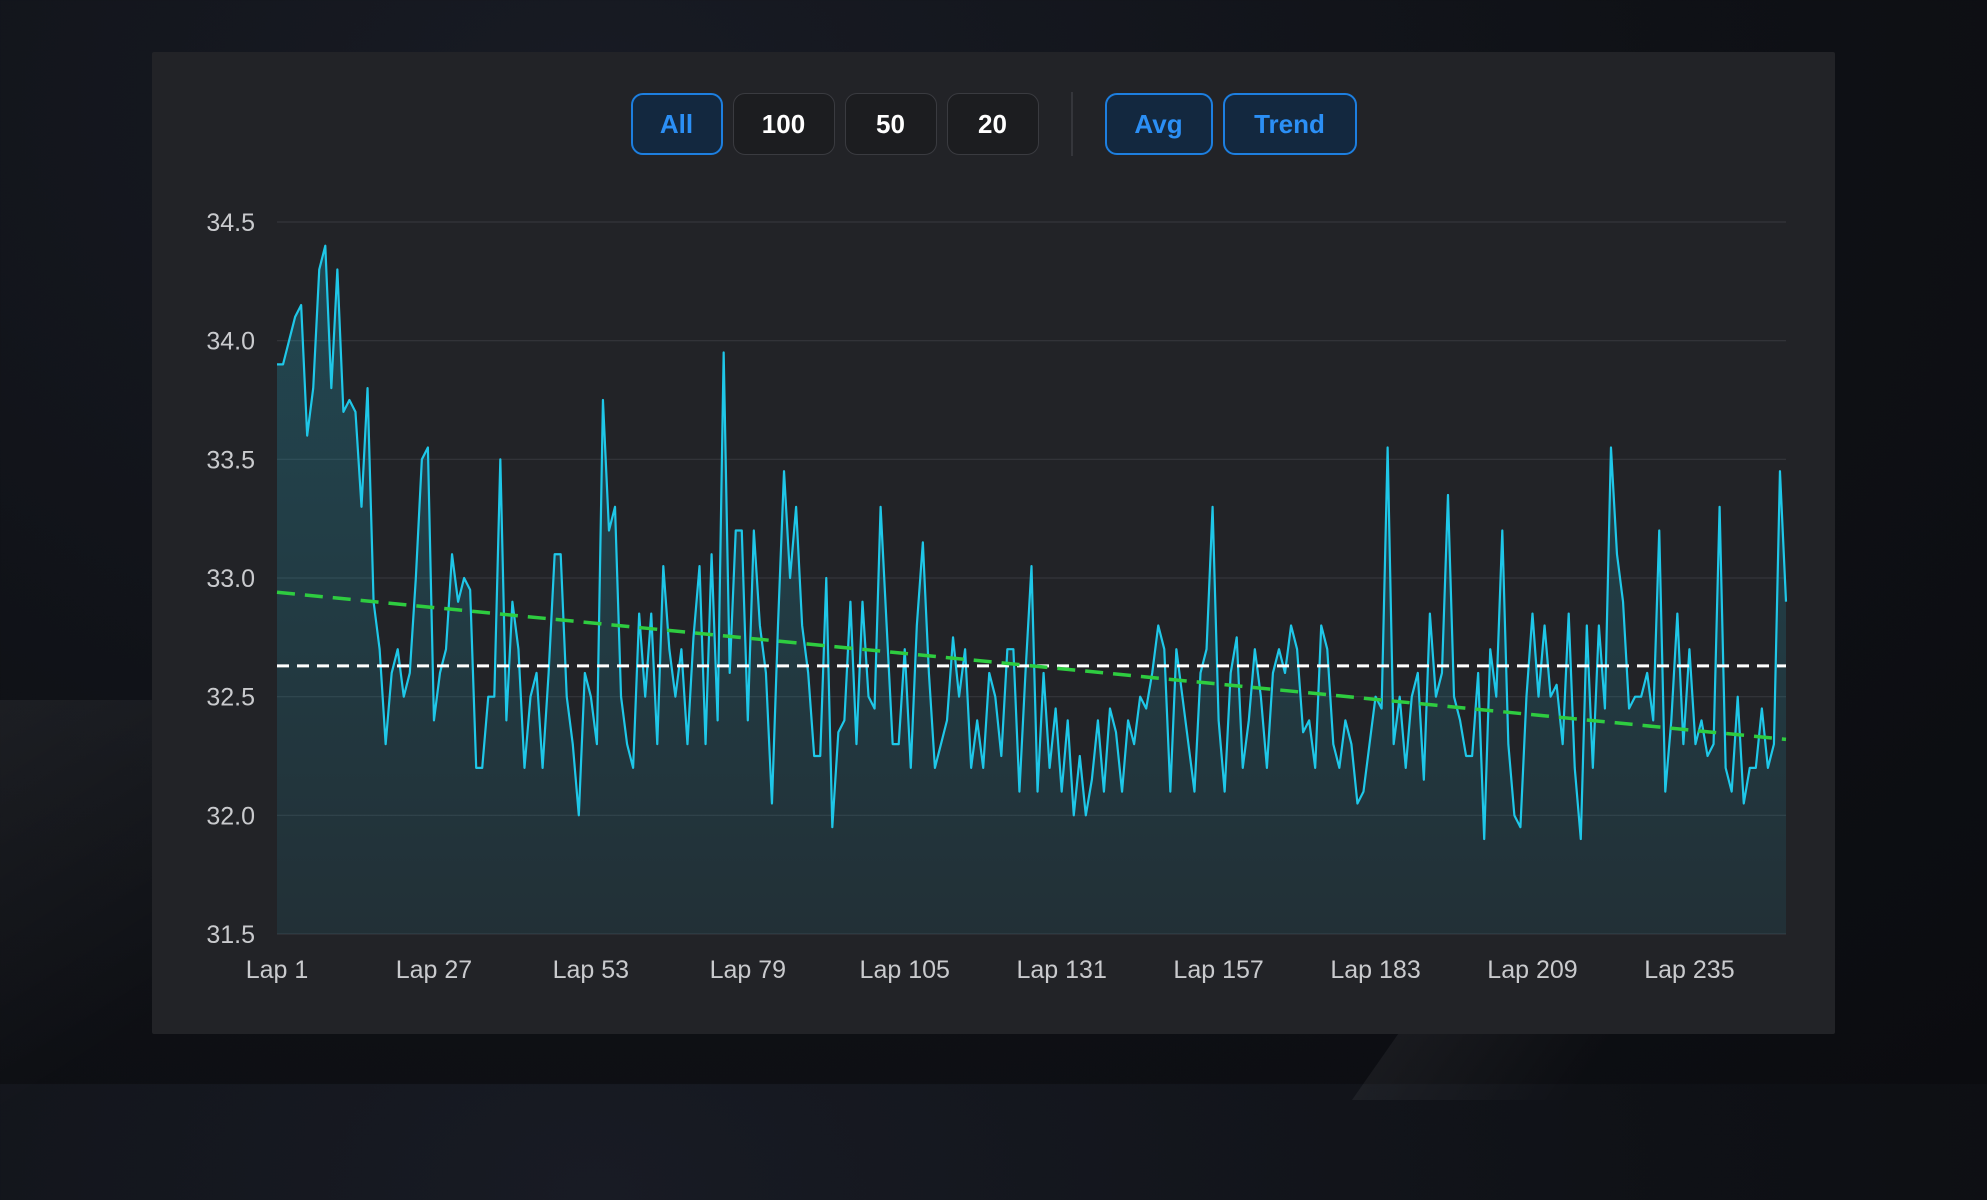 The height and width of the screenshot is (1200, 1987). Describe the element at coordinates (230, 816) in the screenshot. I see `y-tick-label: 32.0` at that location.